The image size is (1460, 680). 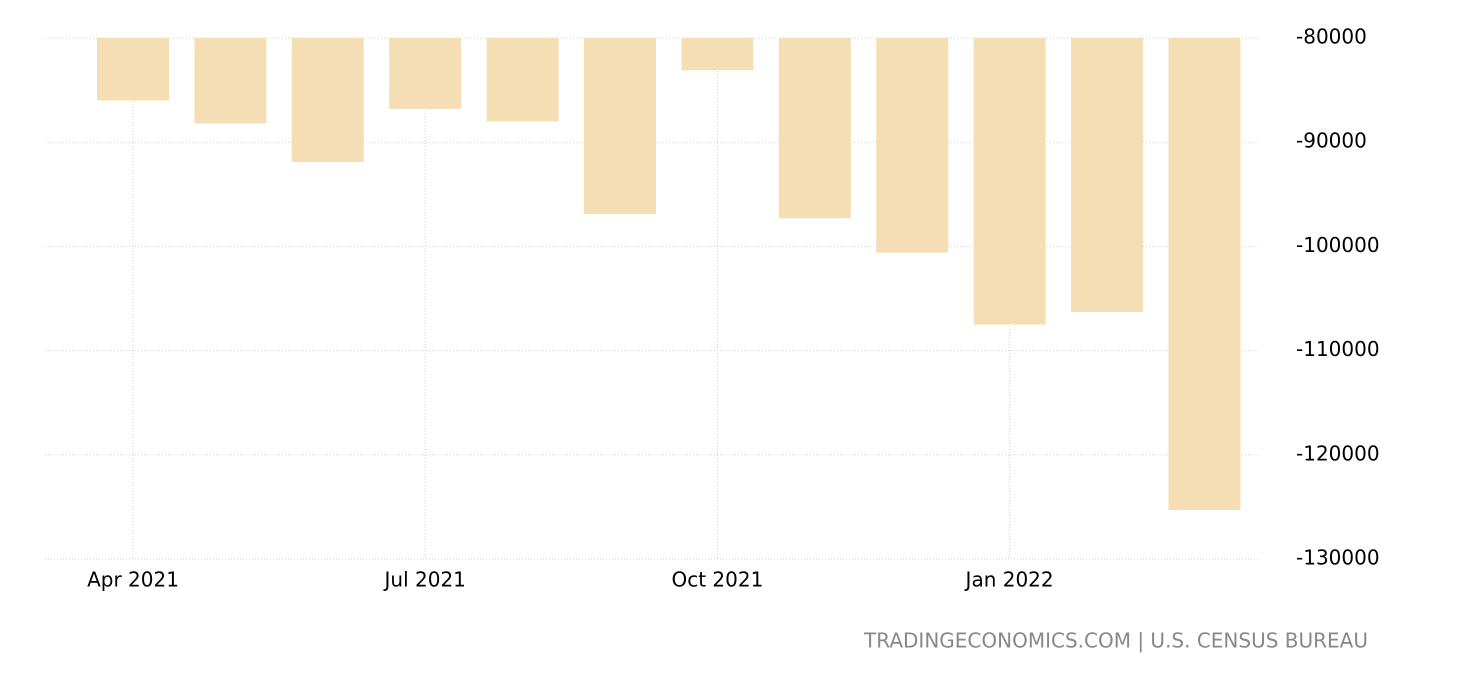 What do you see at coordinates (717, 580) in the screenshot?
I see `x-tick-label: Oct 2021` at bounding box center [717, 580].